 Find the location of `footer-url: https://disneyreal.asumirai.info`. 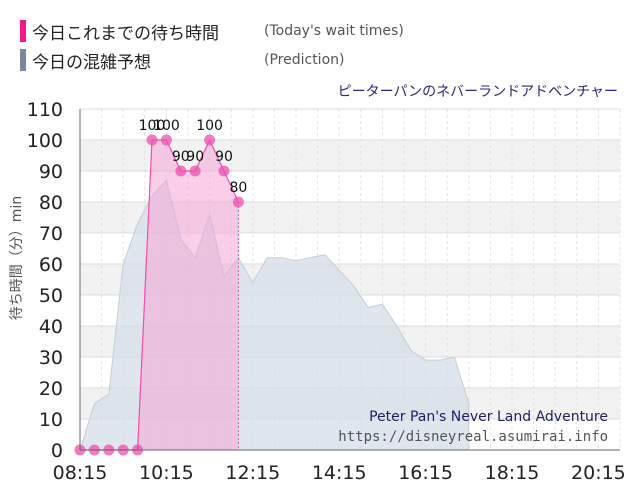

footer-url: https://disneyreal.asumirai.info is located at coordinates (473, 437).